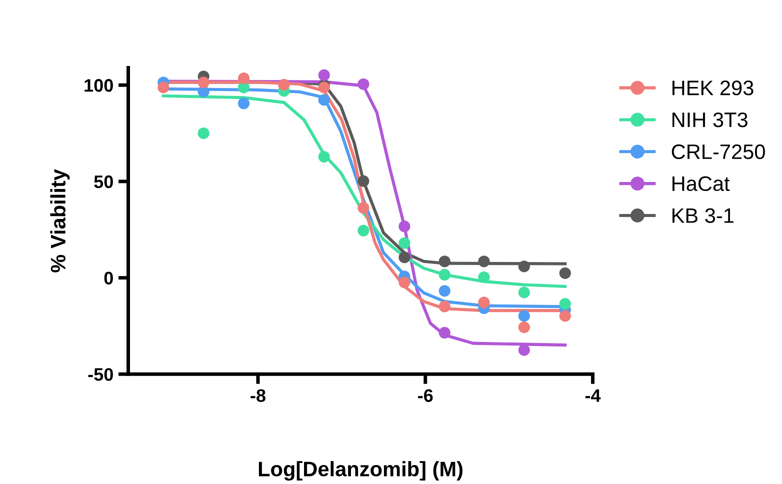 This screenshot has width=782, height=484. What do you see at coordinates (258, 395) in the screenshot?
I see `x-tick-label: -8` at bounding box center [258, 395].